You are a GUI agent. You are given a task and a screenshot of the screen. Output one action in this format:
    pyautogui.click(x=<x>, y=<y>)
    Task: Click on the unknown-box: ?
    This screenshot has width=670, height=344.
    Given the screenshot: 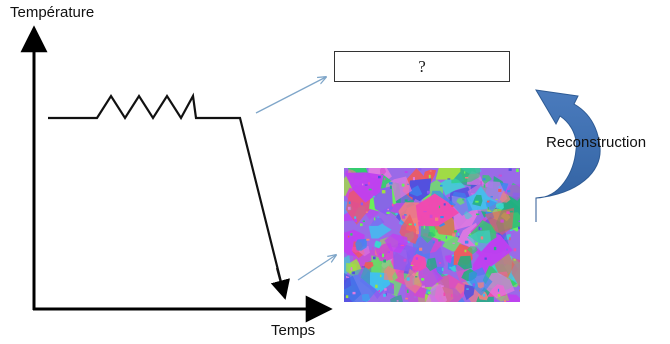 What is the action you would take?
    pyautogui.click(x=422, y=66)
    